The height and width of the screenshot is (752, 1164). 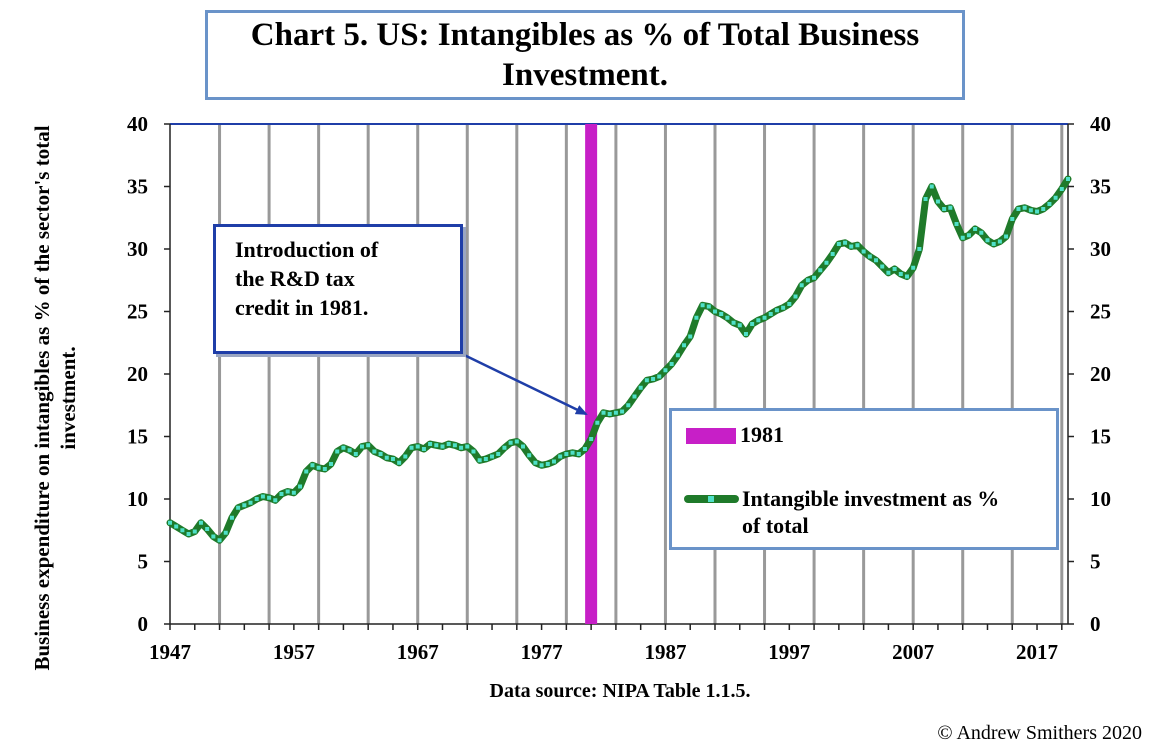 I want to click on copyright: © Andrew Smithers 2020, so click(x=1039, y=733).